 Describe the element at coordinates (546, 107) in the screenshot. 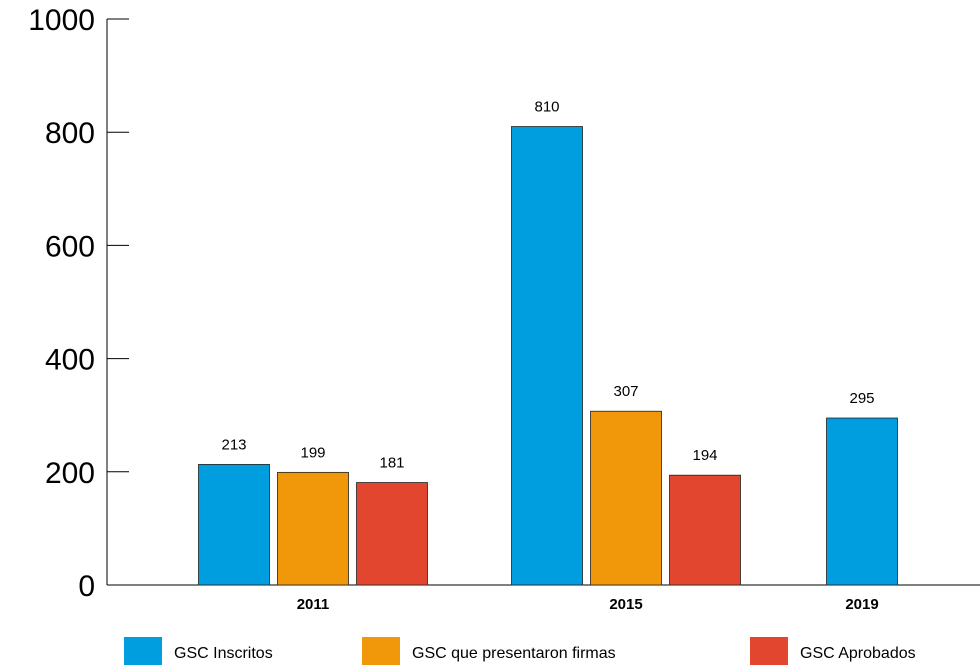

I see `data-label: 810` at that location.